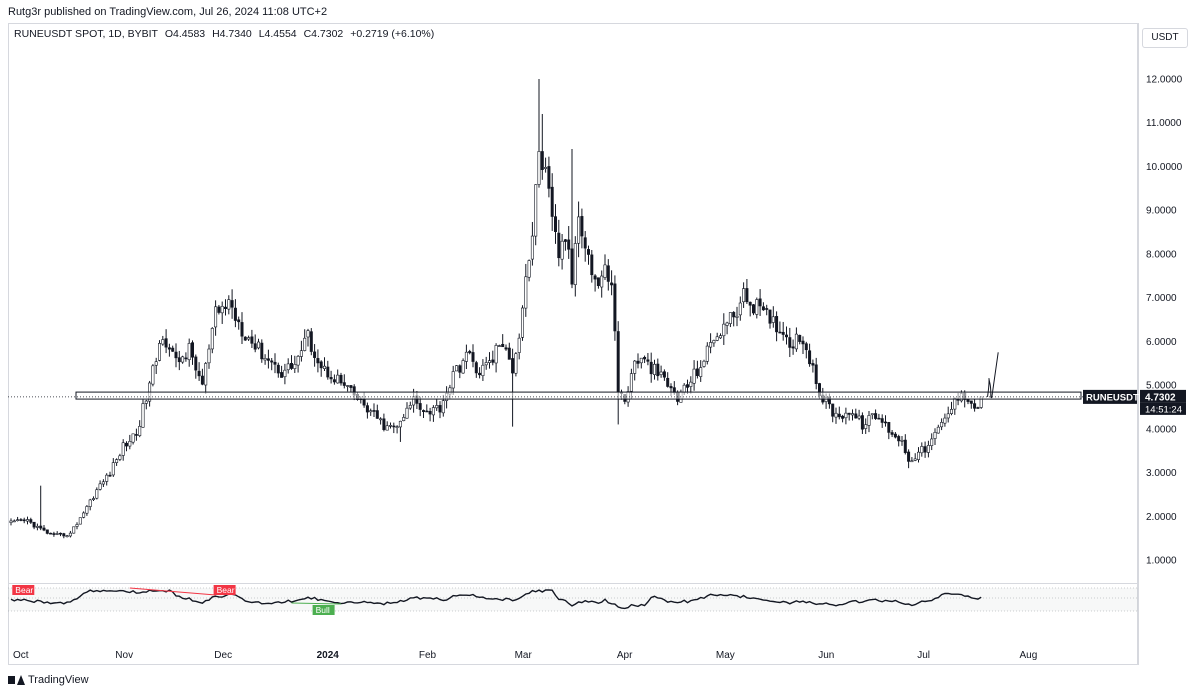 This screenshot has height=694, width=1200. Describe the element at coordinates (573, 583) in the screenshot. I see `pane-separator` at that location.